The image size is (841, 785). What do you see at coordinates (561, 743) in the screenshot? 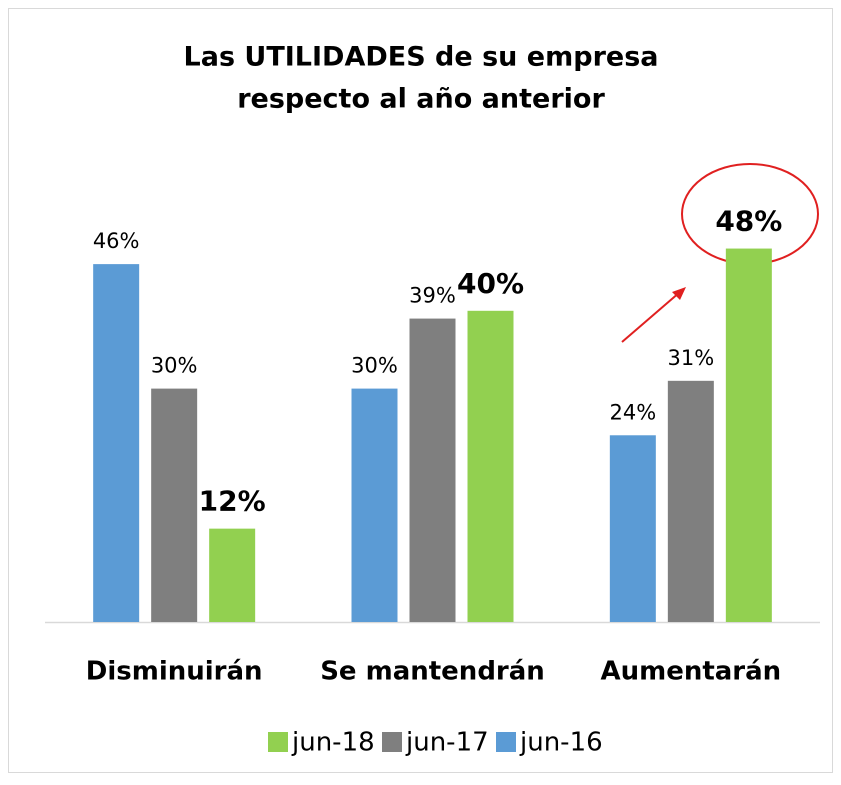
I see `legend-label: jun-16` at bounding box center [561, 743].